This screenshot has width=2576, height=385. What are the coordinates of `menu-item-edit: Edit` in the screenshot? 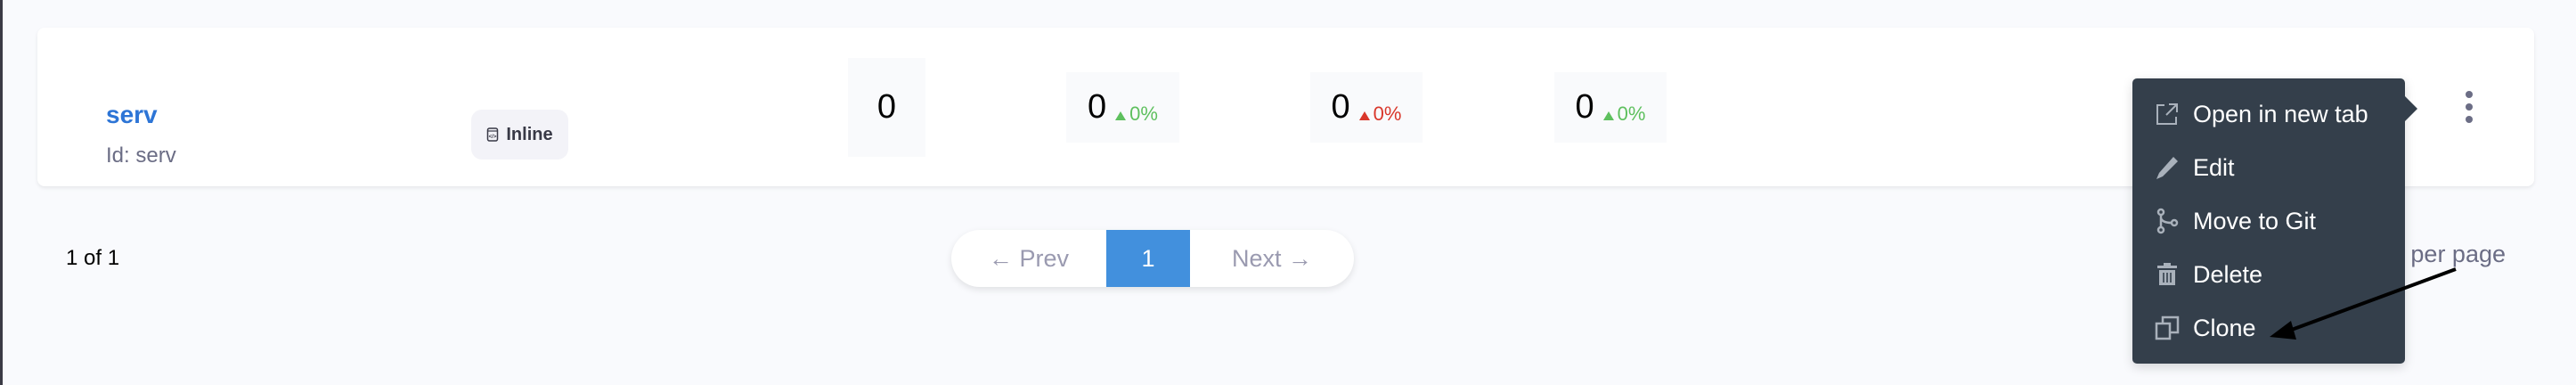 It's located at (2195, 167).